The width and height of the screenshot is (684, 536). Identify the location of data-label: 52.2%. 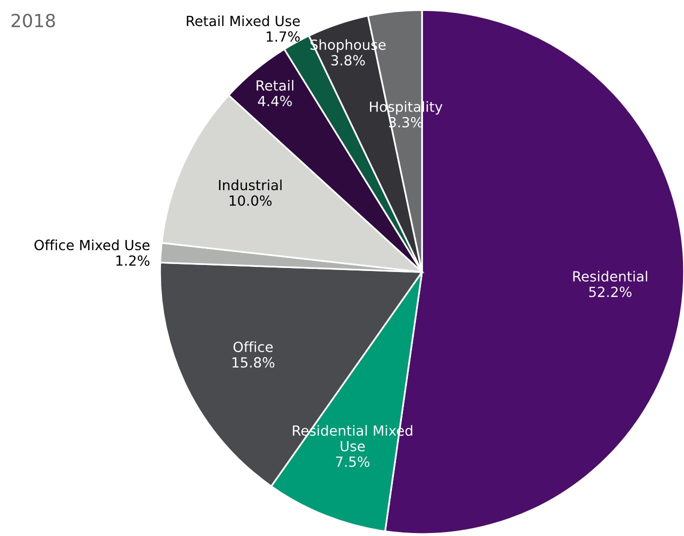
(610, 292).